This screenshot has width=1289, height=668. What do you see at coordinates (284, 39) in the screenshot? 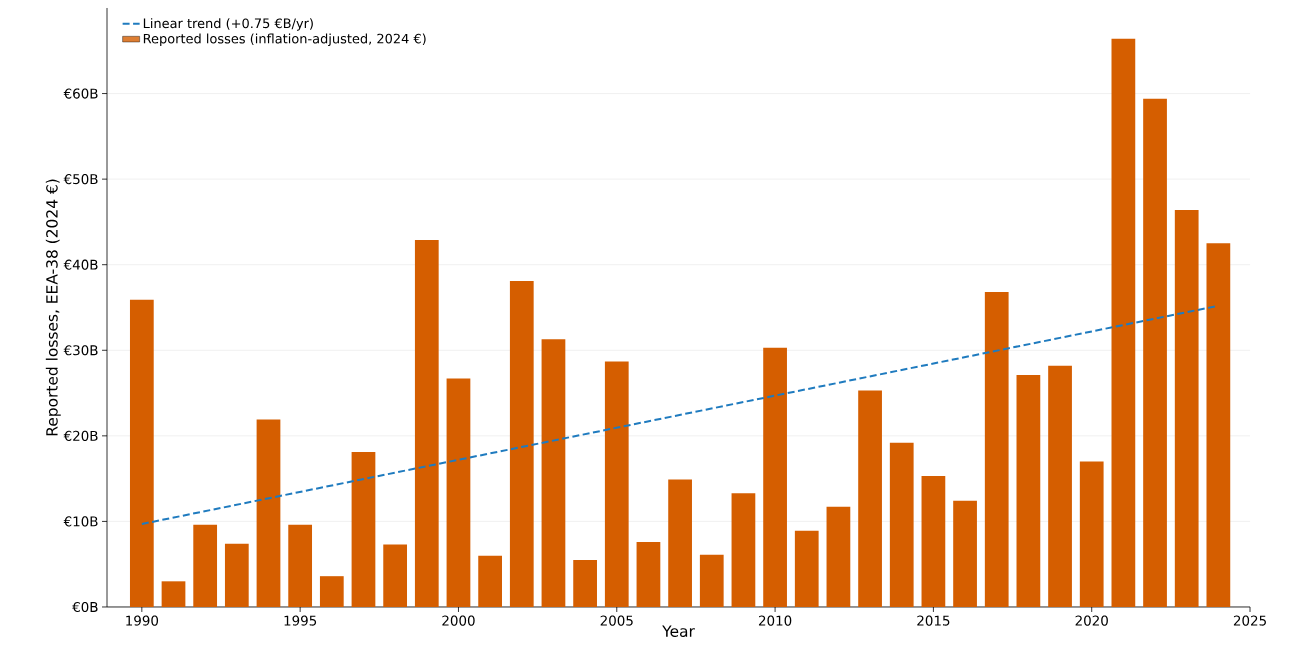
I see `legend-label: Reported losses (inflation-adjusted, 2024 €)` at bounding box center [284, 39].